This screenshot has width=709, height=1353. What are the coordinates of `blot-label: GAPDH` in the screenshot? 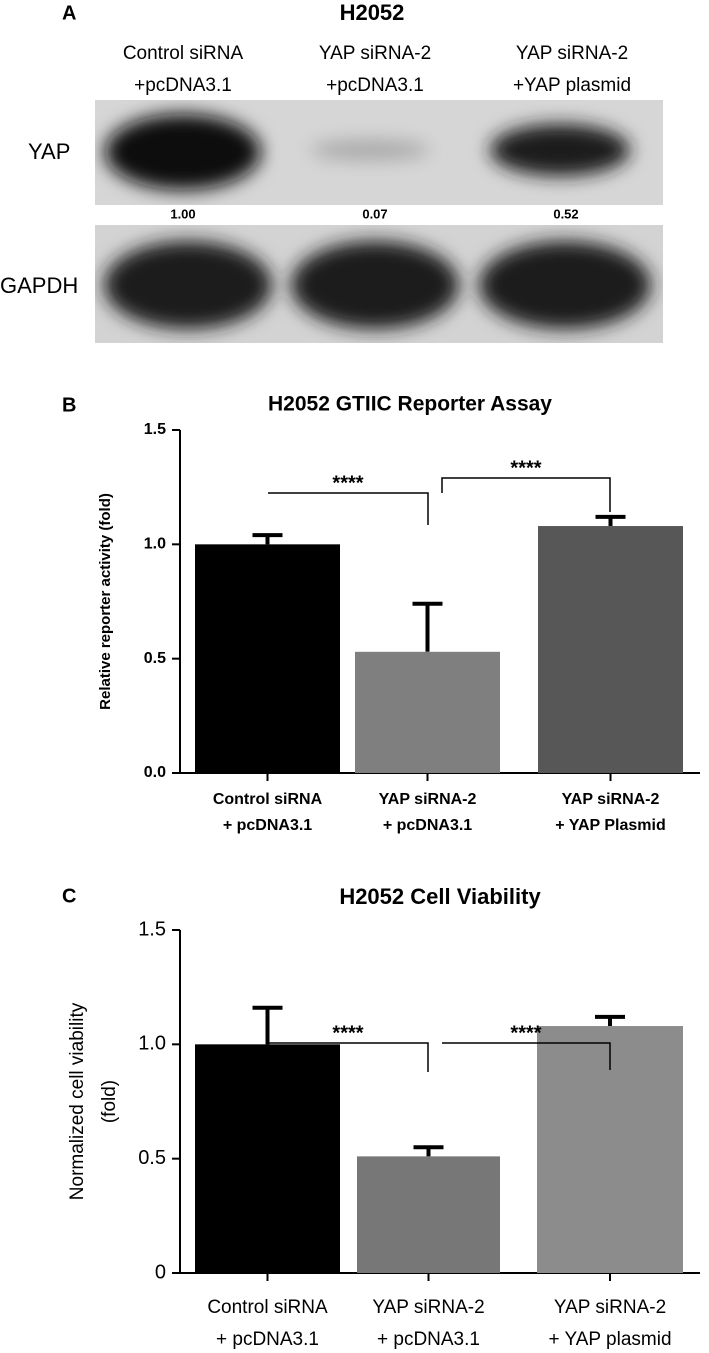 It's located at (39, 285).